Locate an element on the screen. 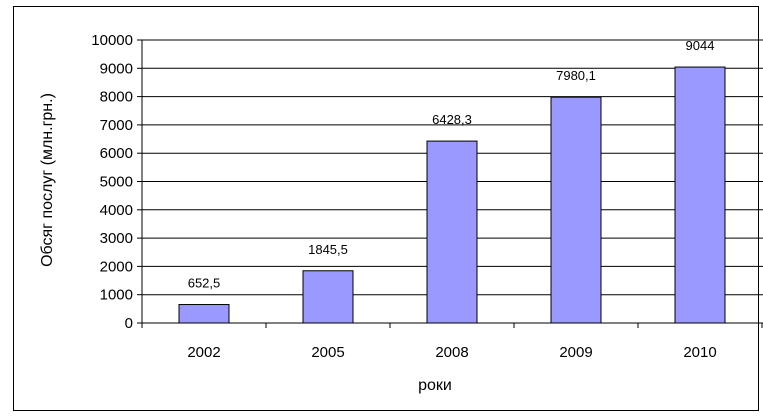  y-tick-label: 4000 is located at coordinates (116, 210).